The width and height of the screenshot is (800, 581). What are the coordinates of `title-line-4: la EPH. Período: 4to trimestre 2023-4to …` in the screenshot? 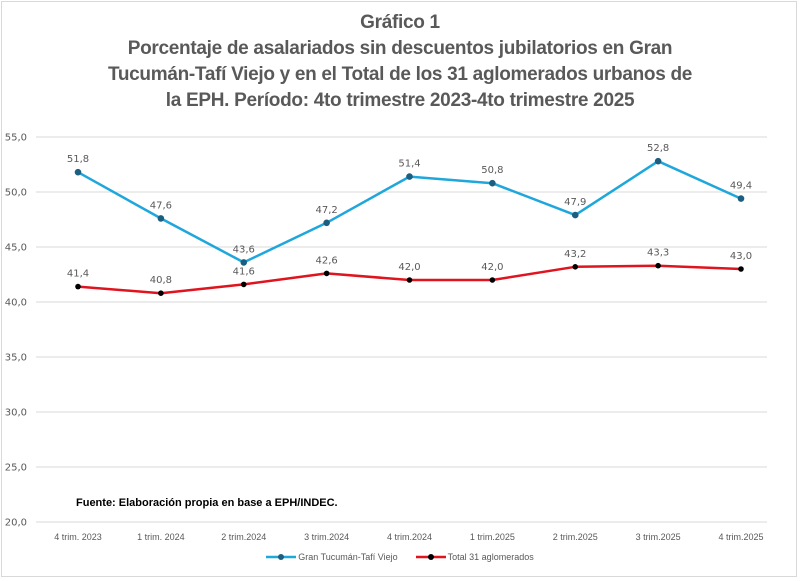 It's located at (400, 100).